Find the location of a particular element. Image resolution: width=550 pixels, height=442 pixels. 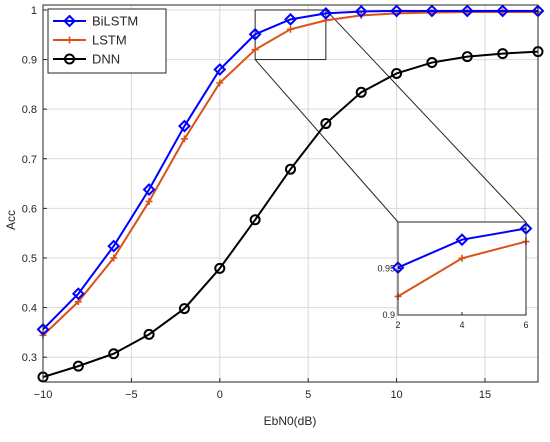

y-tick-label: 0.3 is located at coordinates (29, 358).